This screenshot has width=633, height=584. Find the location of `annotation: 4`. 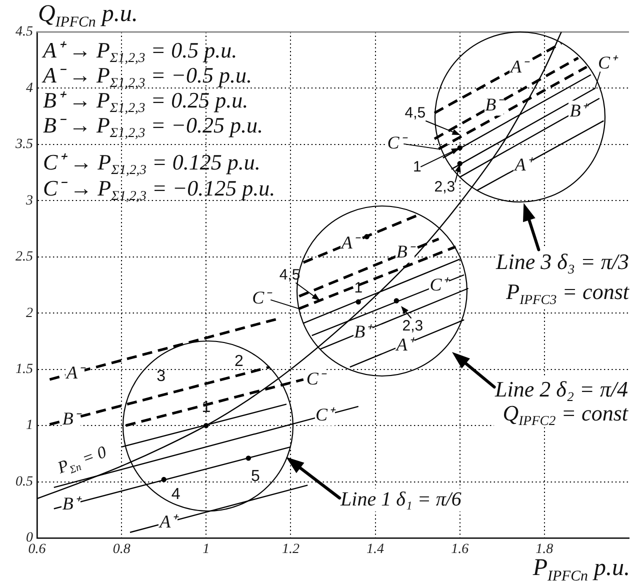

annotation: 4 is located at coordinates (175, 494).